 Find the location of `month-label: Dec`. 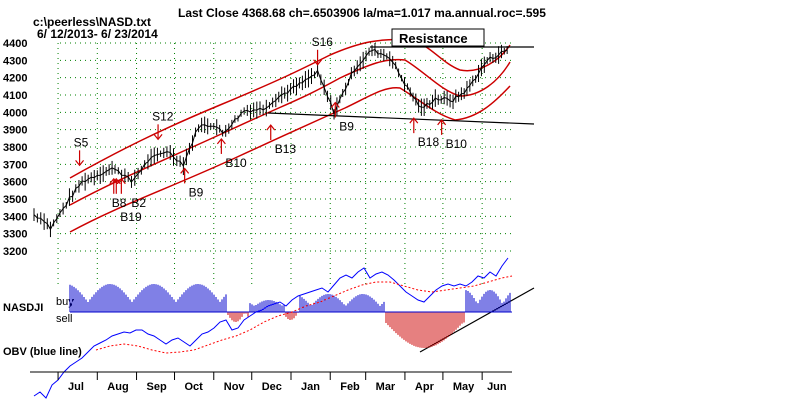

month-label: Dec is located at coordinates (272, 387).